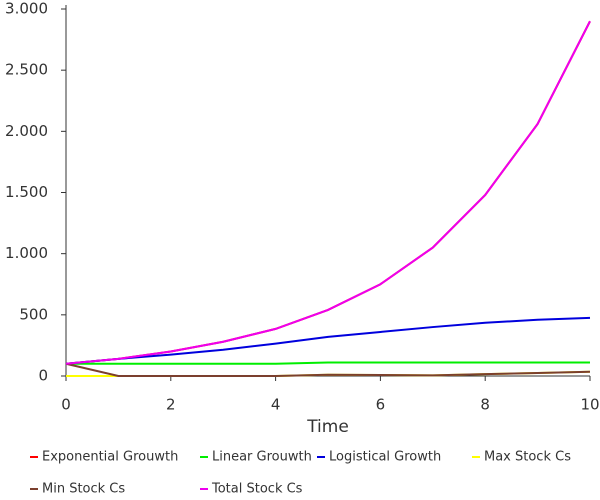  I want to click on legend-label: Logistical Growth, so click(385, 457).